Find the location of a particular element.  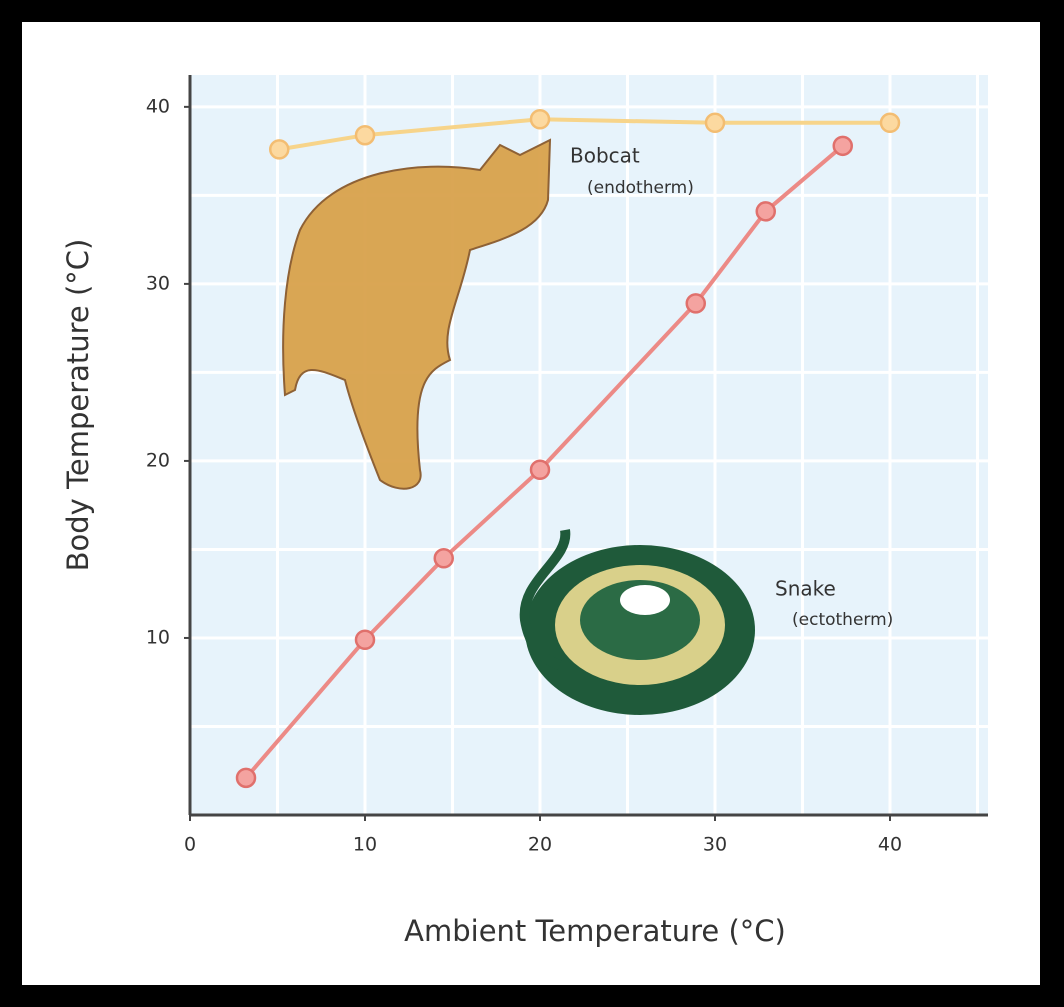

y-tick-label: 20 is located at coordinates (158, 460).